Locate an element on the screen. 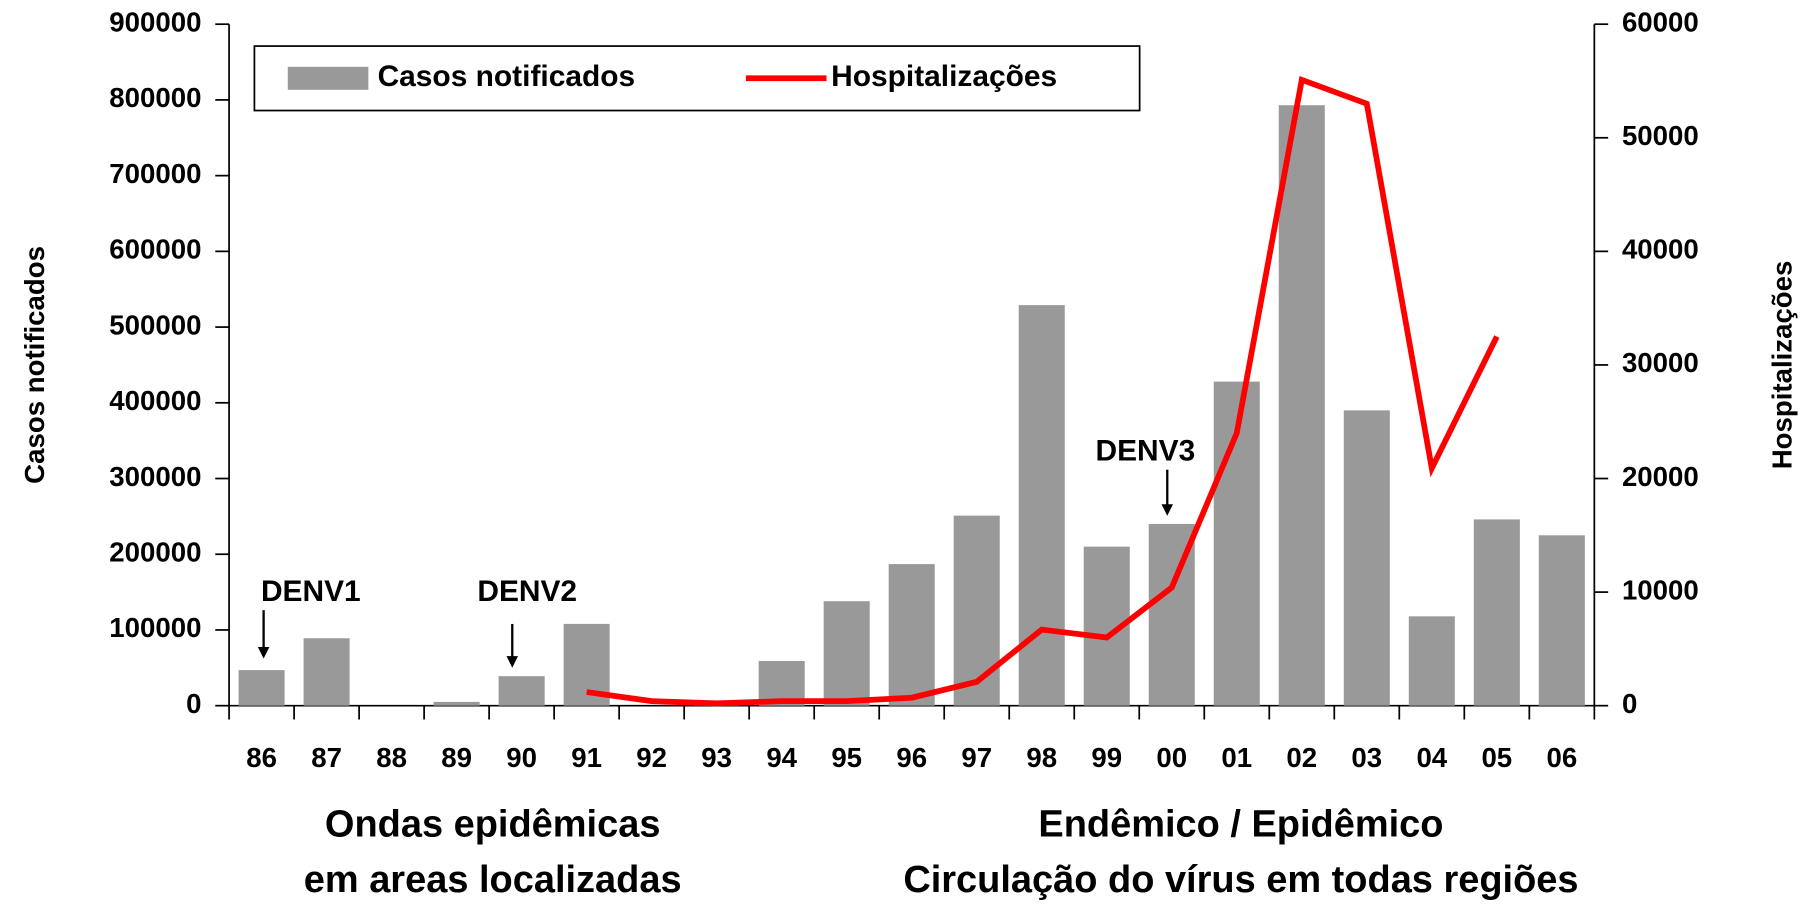 This screenshot has height=906, width=1805. phase-label: Circulação do vírus em todas regiões is located at coordinates (1240, 880).